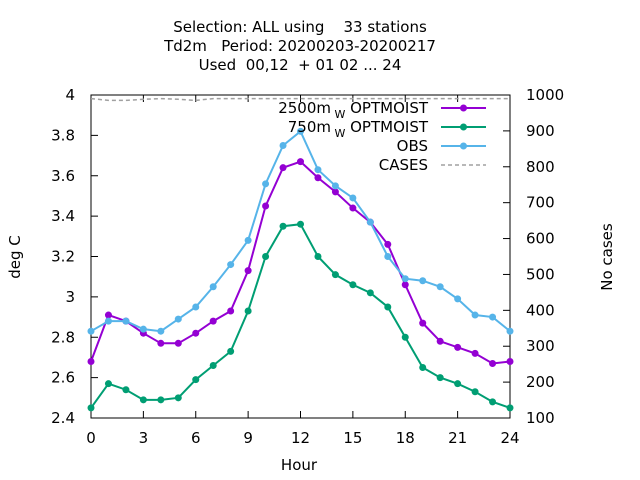 This screenshot has height=480, width=640. What do you see at coordinates (540, 418) in the screenshot?
I see `y2-tick-label-0: 100` at bounding box center [540, 418].